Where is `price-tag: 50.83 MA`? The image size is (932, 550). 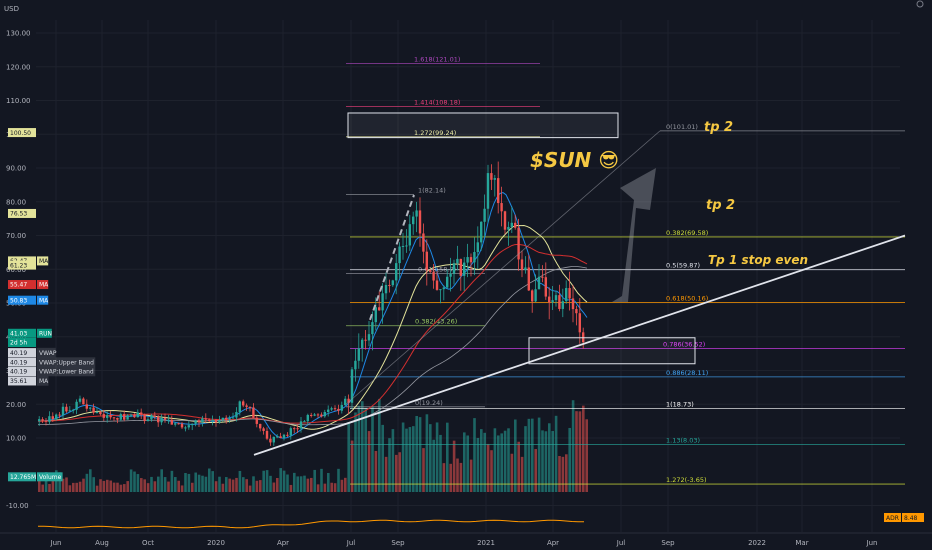
price-tag: 50.83 MA is located at coordinates (28, 300).